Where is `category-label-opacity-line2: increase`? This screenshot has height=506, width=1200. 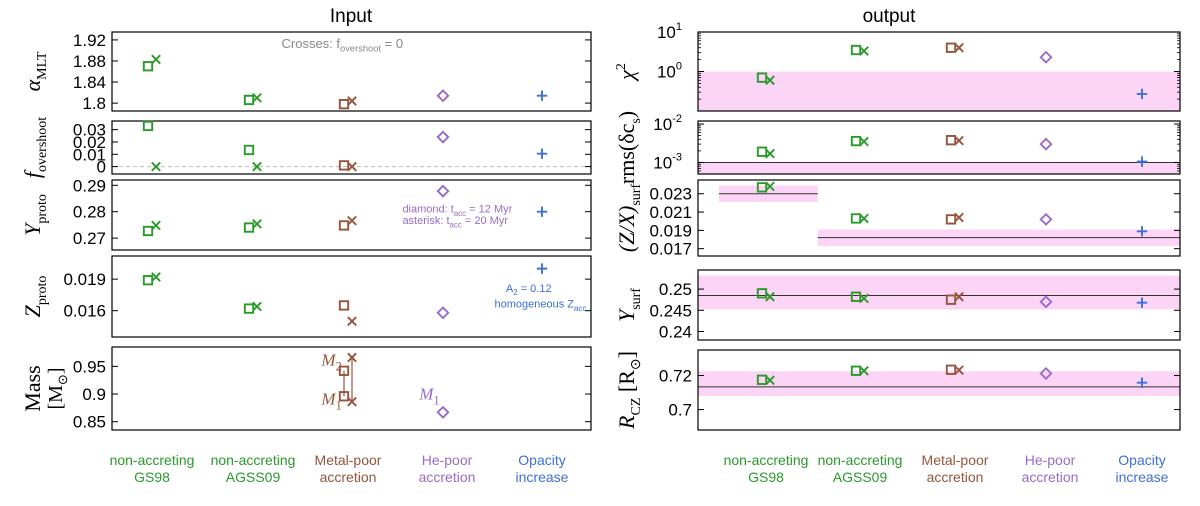 category-label-opacity-line2: increase is located at coordinates (542, 477).